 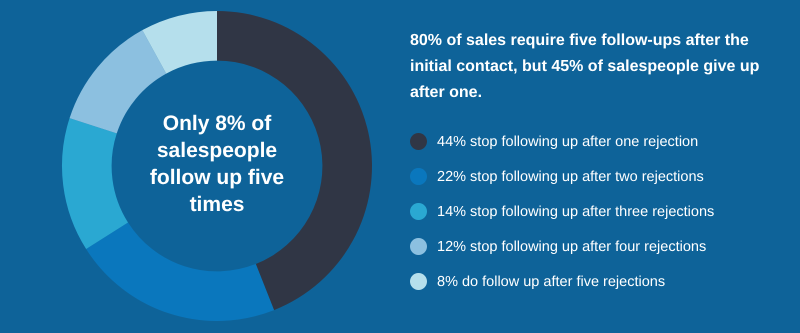 I want to click on legend-label: 8% do follow up after five rejections, so click(x=551, y=282).